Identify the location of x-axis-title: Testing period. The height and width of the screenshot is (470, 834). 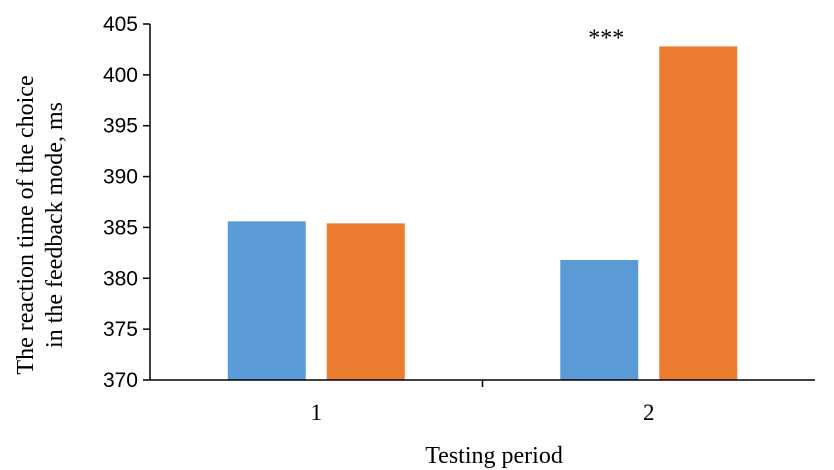
(494, 456).